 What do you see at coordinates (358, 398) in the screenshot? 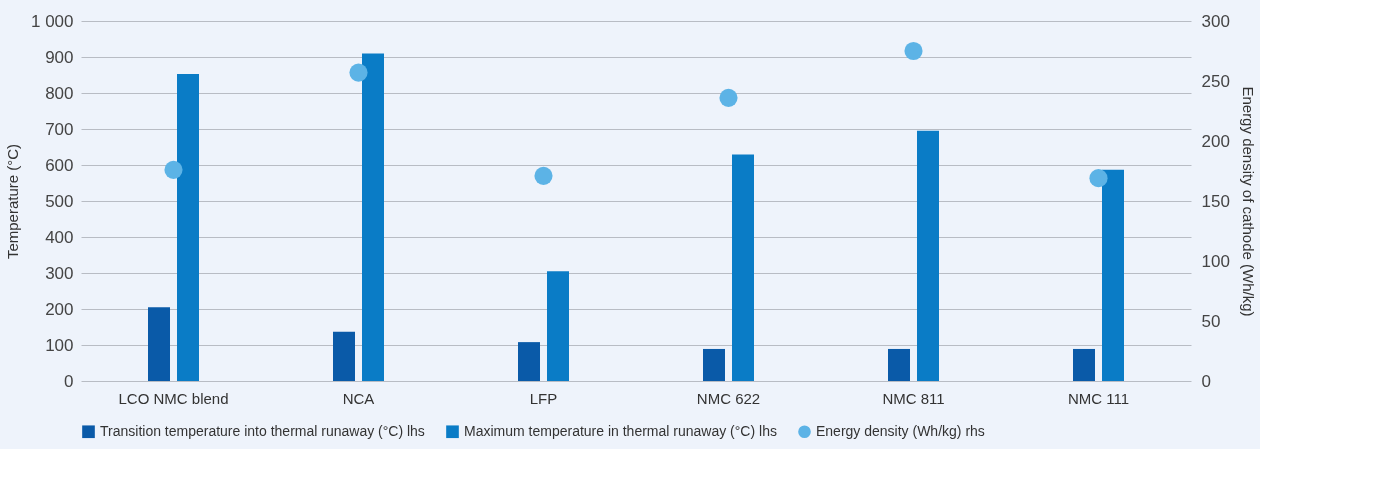
I see `x-tick-label: NCA` at bounding box center [358, 398].